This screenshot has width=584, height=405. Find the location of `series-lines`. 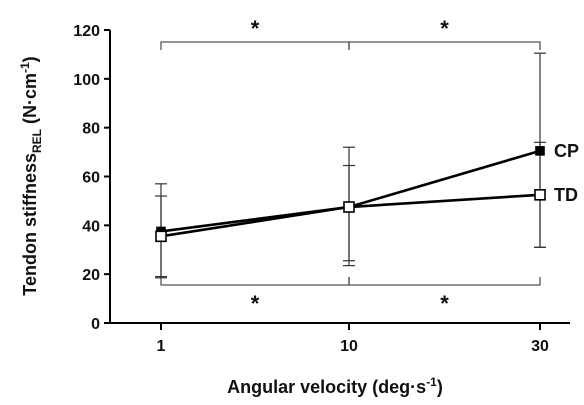

series-lines is located at coordinates (350, 193).